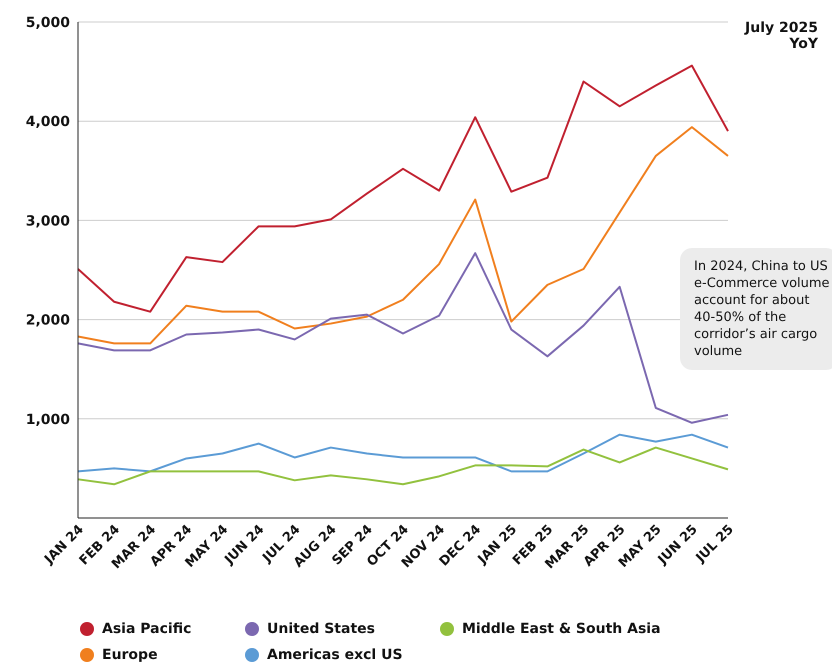 The width and height of the screenshot is (832, 666). Describe the element at coordinates (48, 320) in the screenshot. I see `y-tick-label: 2,000` at that location.